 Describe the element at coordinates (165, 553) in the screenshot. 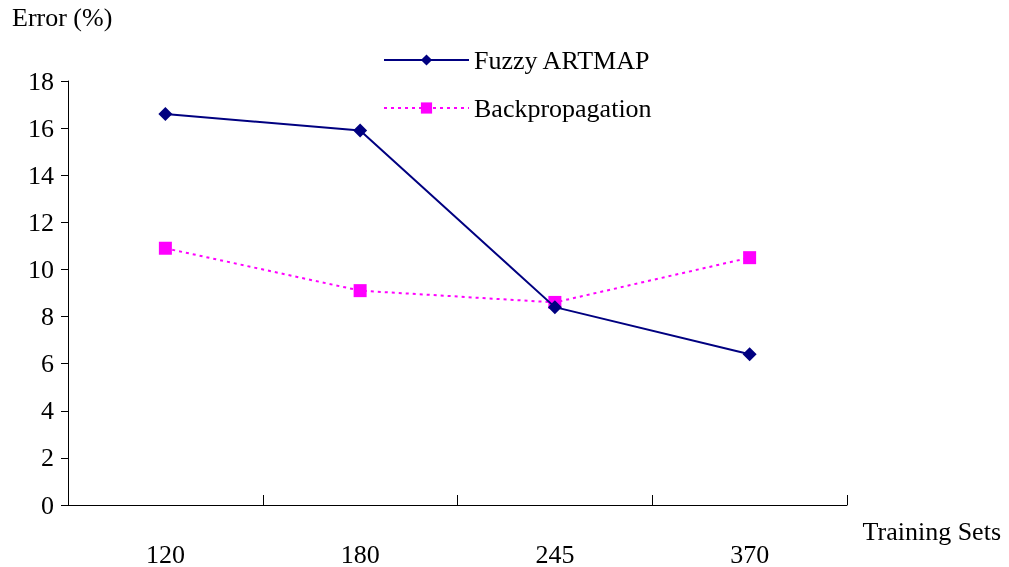

I see `x-tick-label: 120` at that location.